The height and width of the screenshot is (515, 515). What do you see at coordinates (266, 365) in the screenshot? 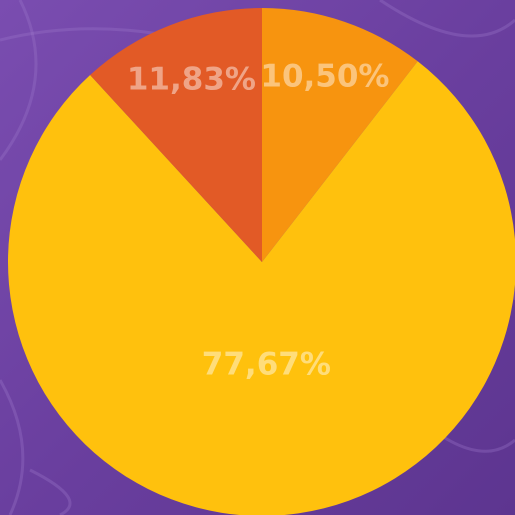
I see `value-label: 77,67%` at bounding box center [266, 365].